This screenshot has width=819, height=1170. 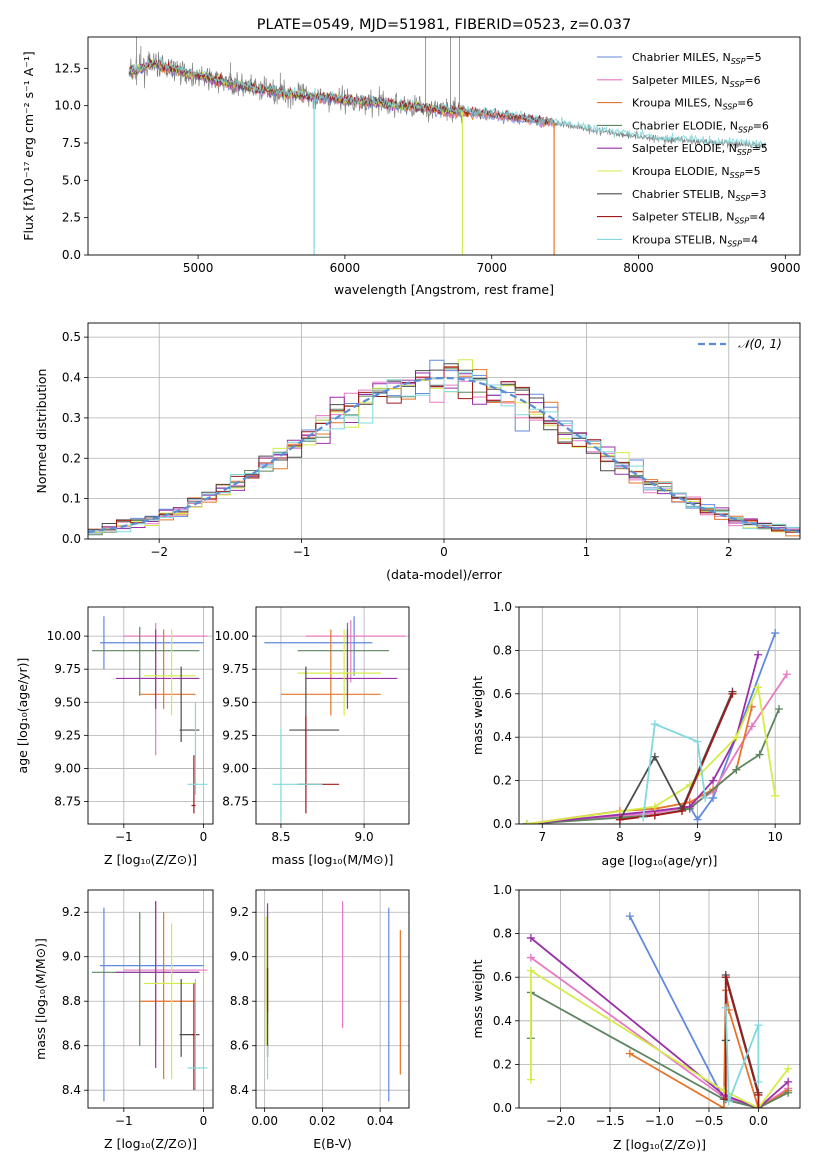 What do you see at coordinates (695, 240) in the screenshot?
I see `legend-label-kroupa_stelib: Kroupa STELIB, NSSP=4` at bounding box center [695, 240].